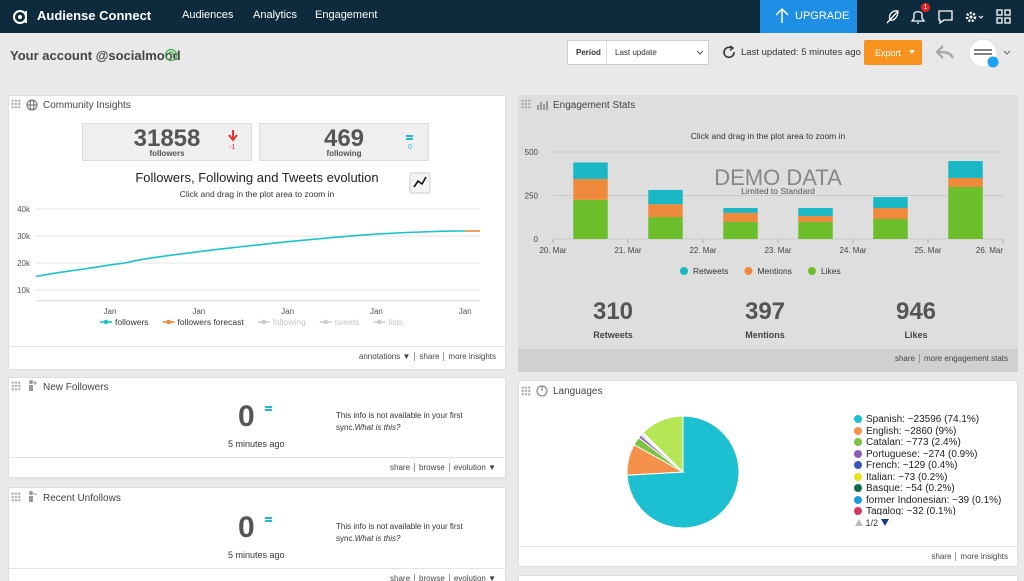 The image size is (1024, 581). Describe the element at coordinates (532, 152) in the screenshot. I see `y-tick-label: 500` at that location.